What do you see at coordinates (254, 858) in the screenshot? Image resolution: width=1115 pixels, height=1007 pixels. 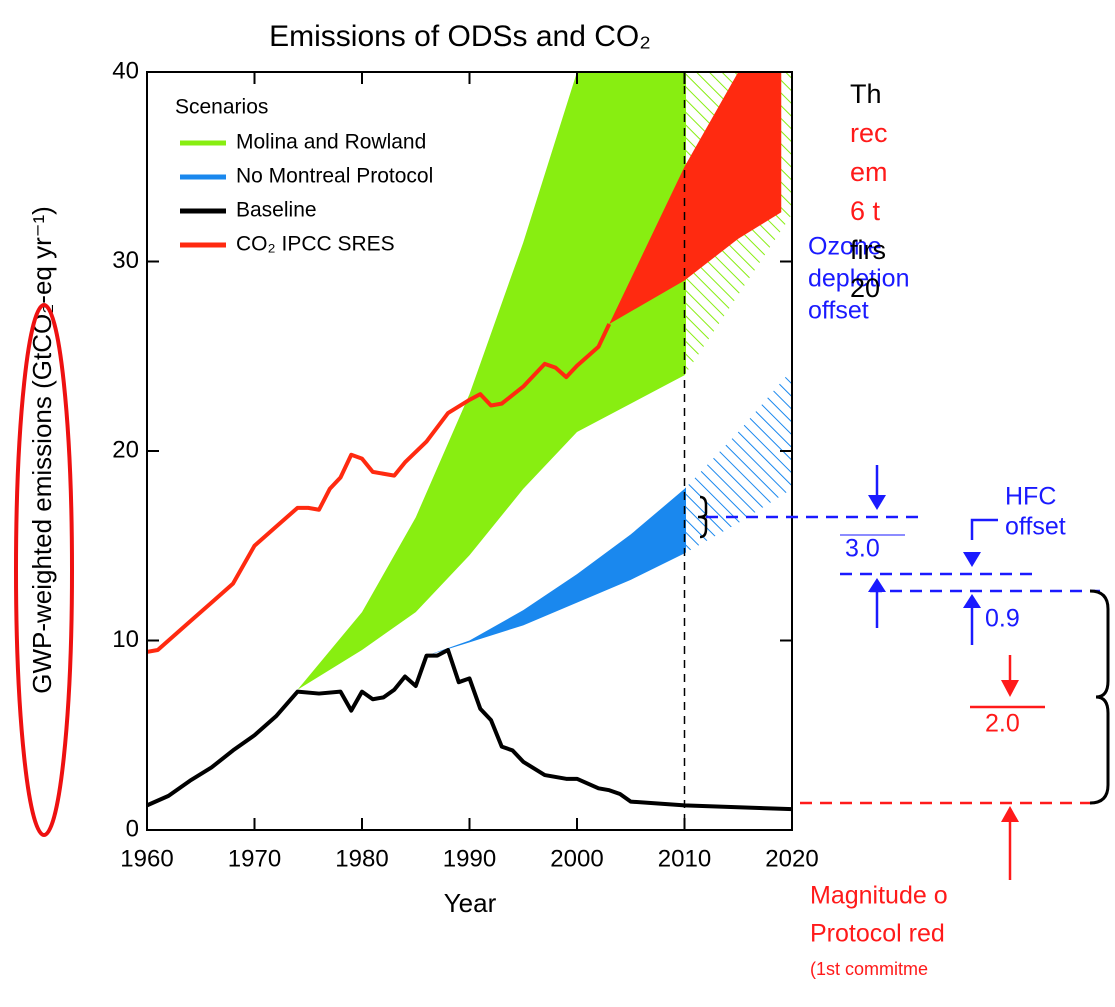 I see `x-tick-label: 1970` at bounding box center [254, 858].